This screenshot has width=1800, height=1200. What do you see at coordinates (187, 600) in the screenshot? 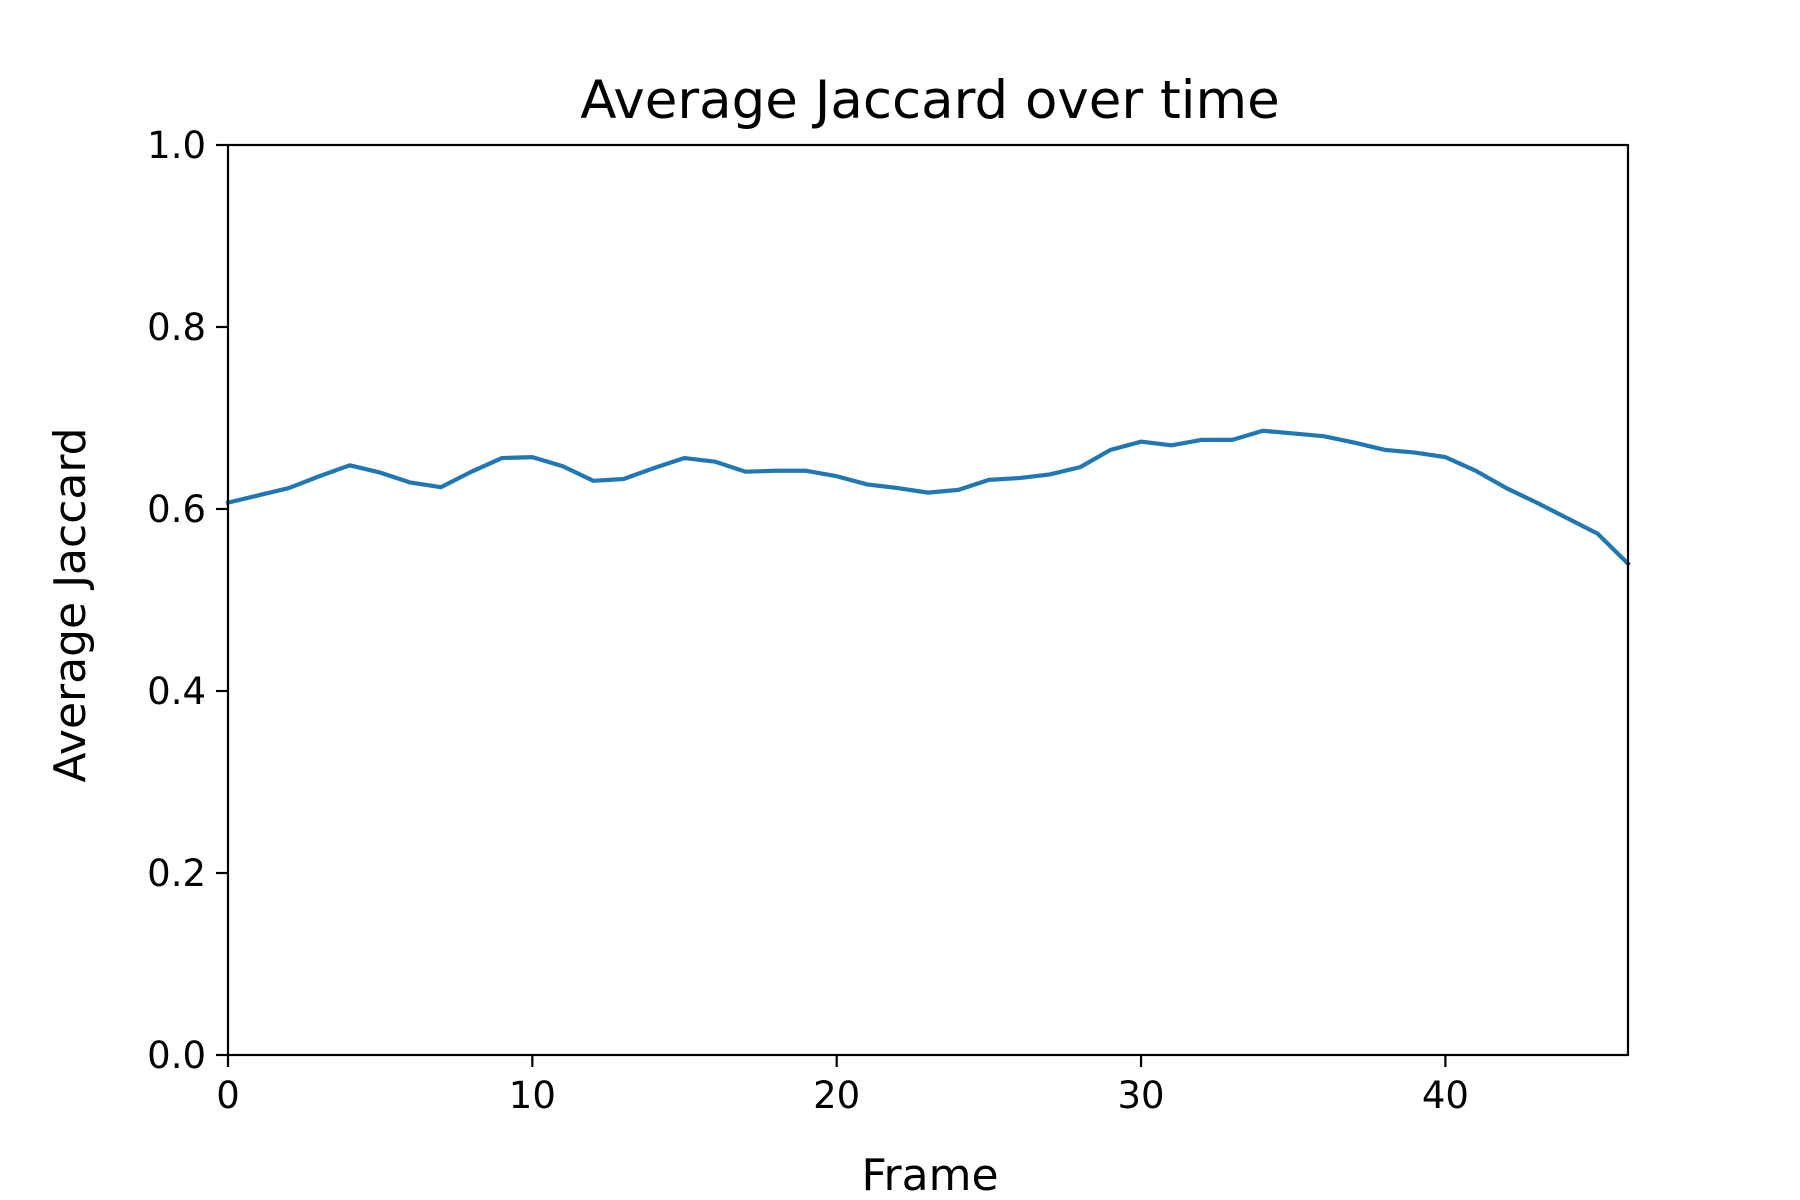
I see `y-axis: 0.0 0.2 0.4 0.6 0.8 1.0` at bounding box center [187, 600].